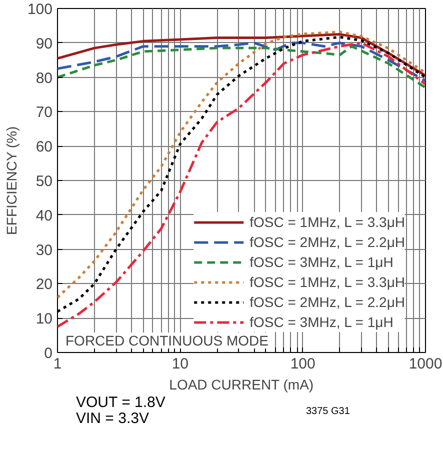  I want to click on text: VIN = 3.3V, so click(112, 418).